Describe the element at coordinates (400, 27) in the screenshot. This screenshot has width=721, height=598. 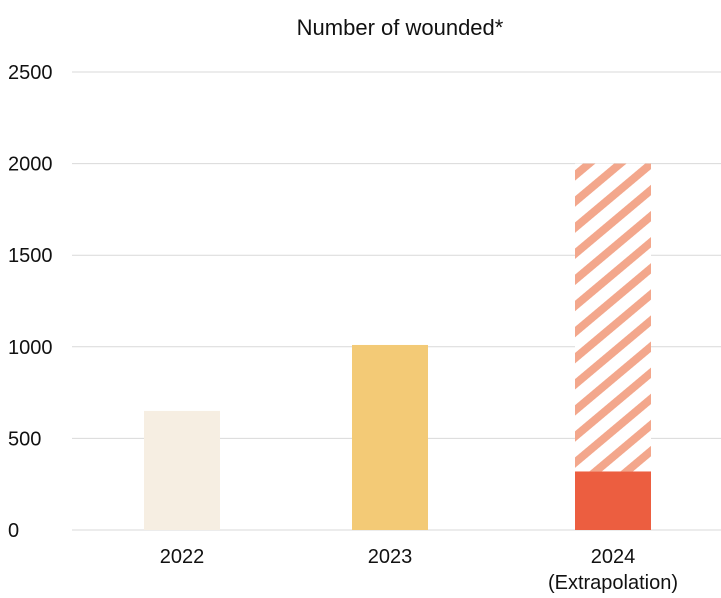
I see `chart-title: Number of wounded*` at that location.